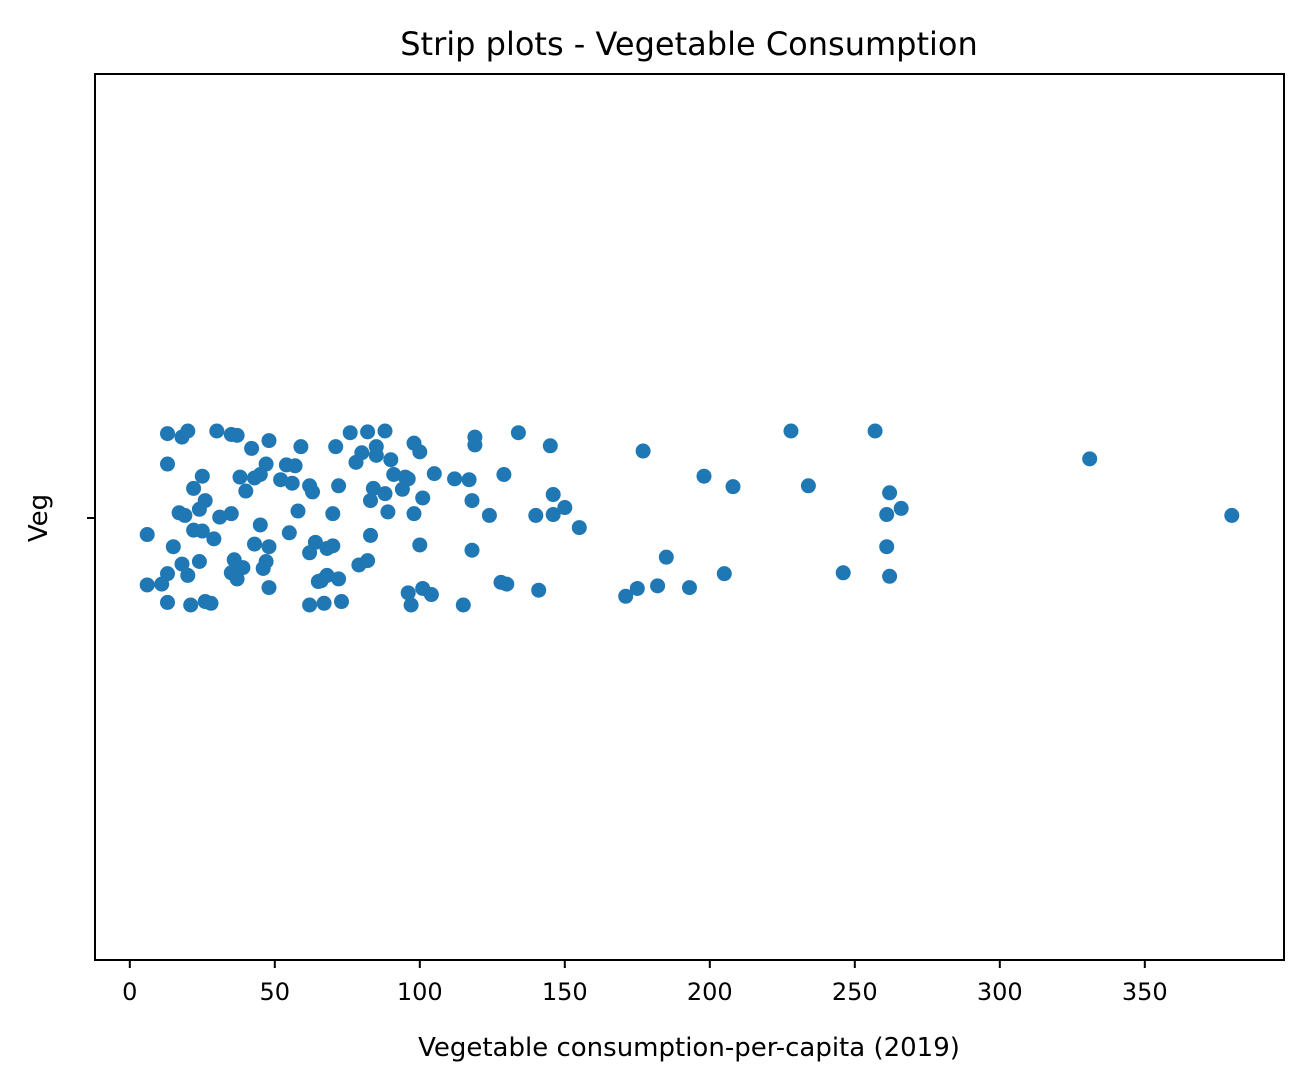  What do you see at coordinates (1145, 992) in the screenshot?
I see `x-tick-label: 350` at bounding box center [1145, 992].